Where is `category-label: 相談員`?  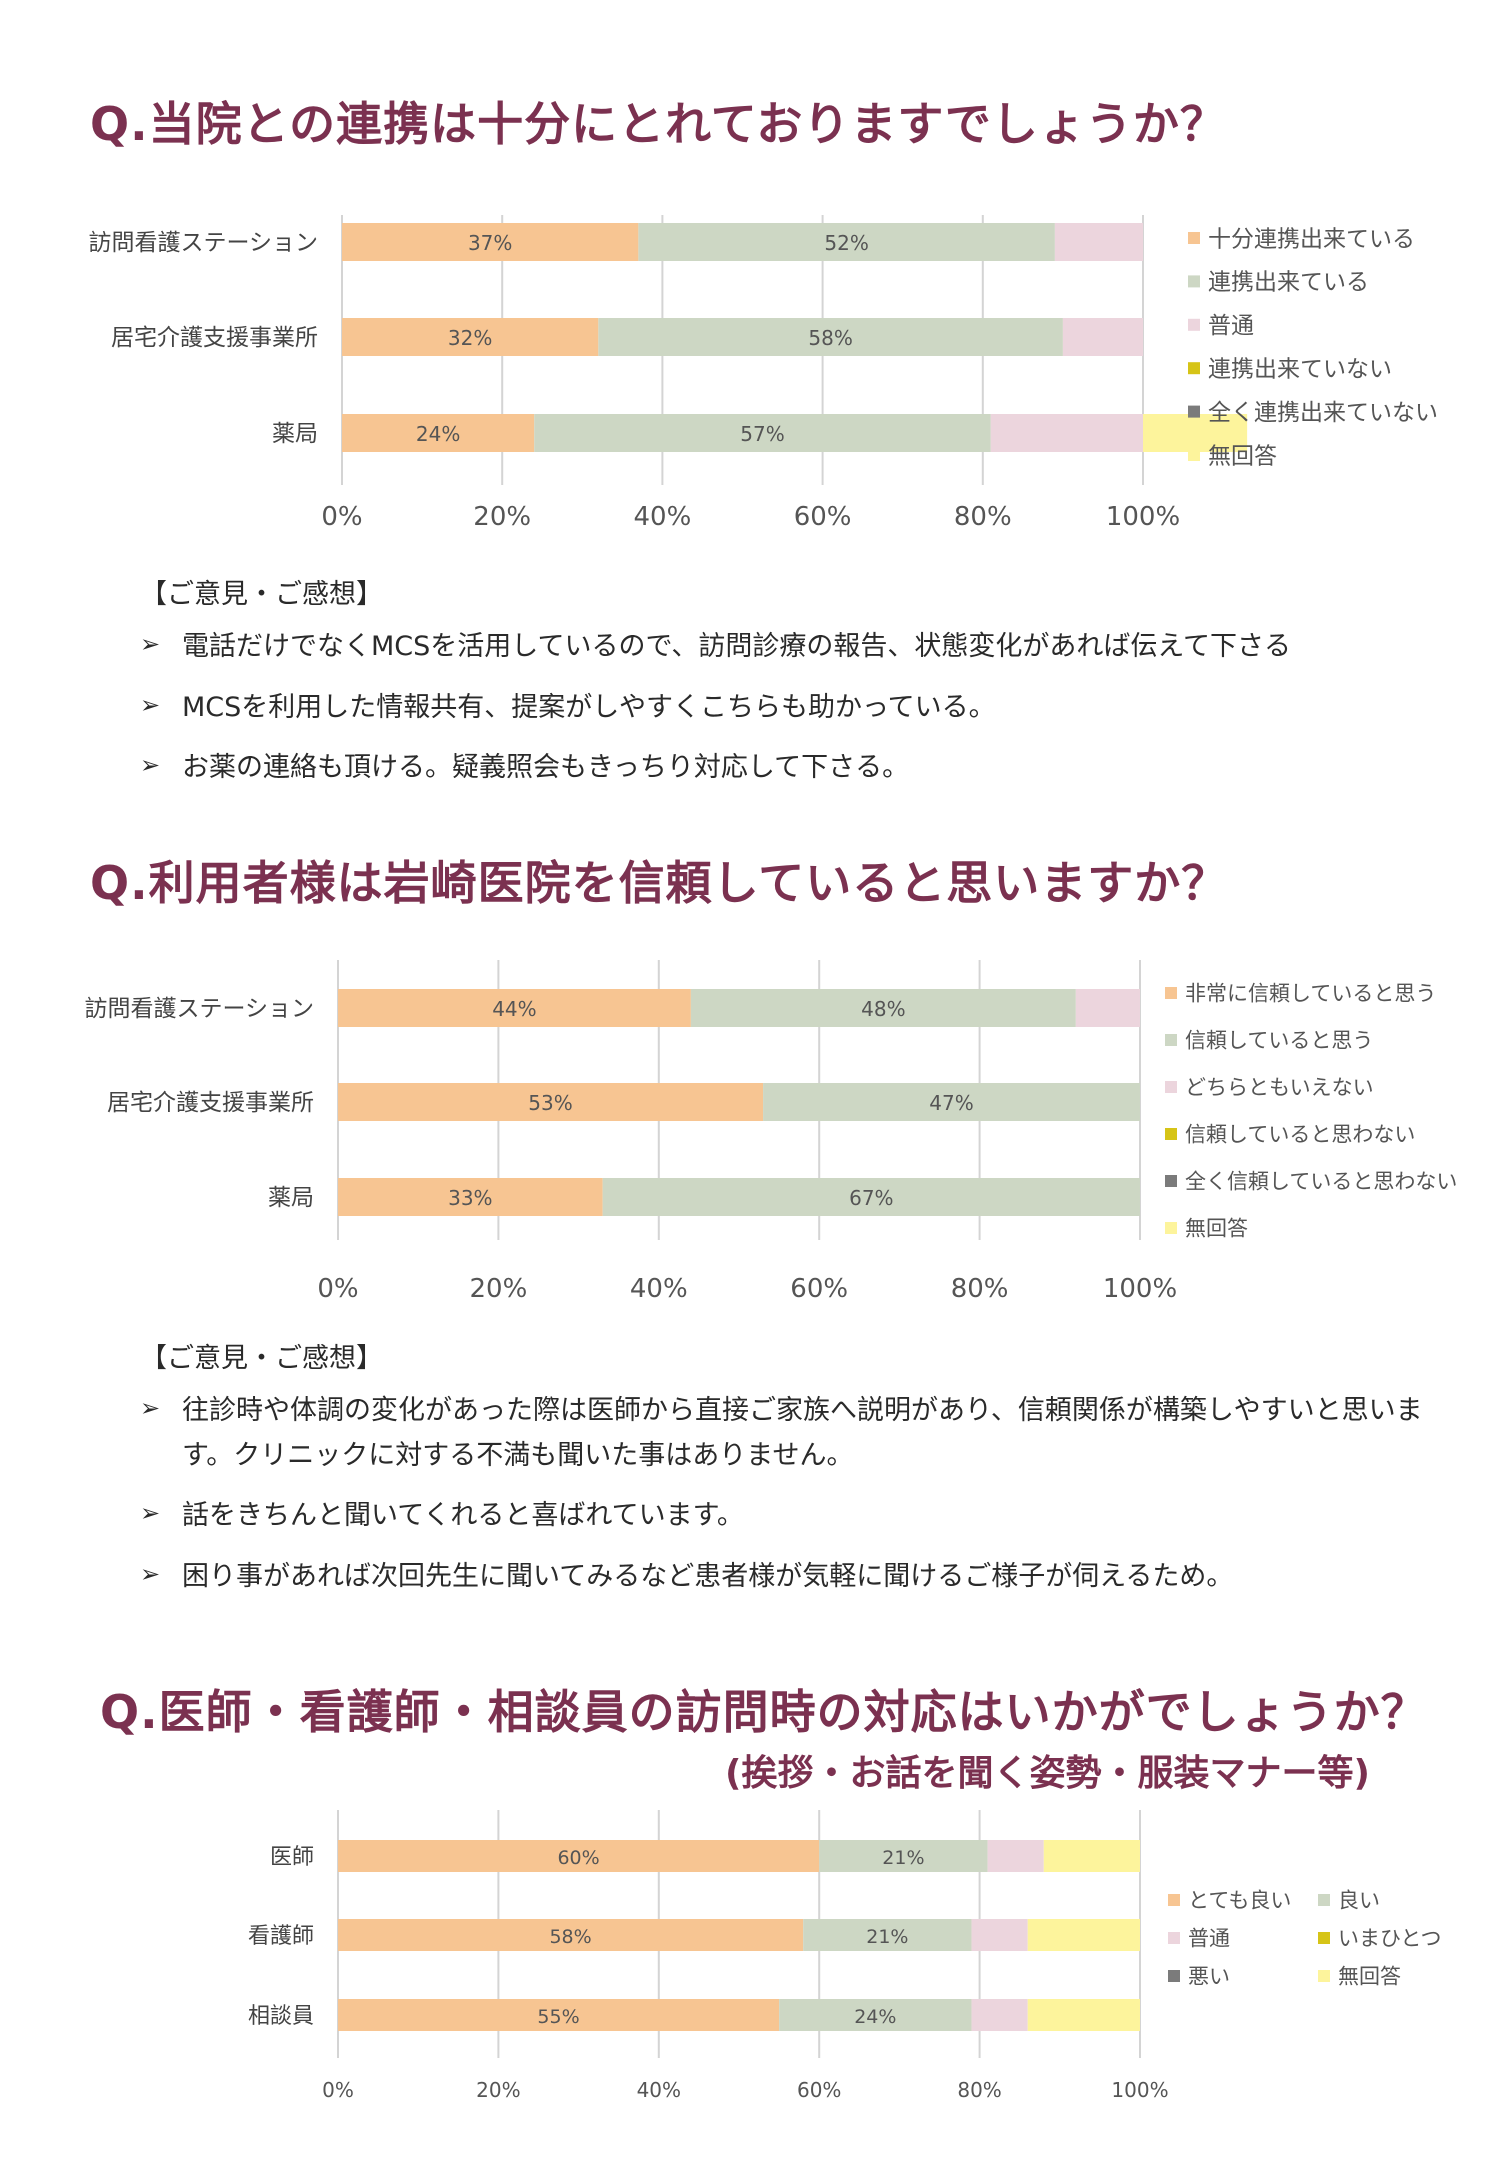
category-label: 相談員 is located at coordinates (281, 2016).